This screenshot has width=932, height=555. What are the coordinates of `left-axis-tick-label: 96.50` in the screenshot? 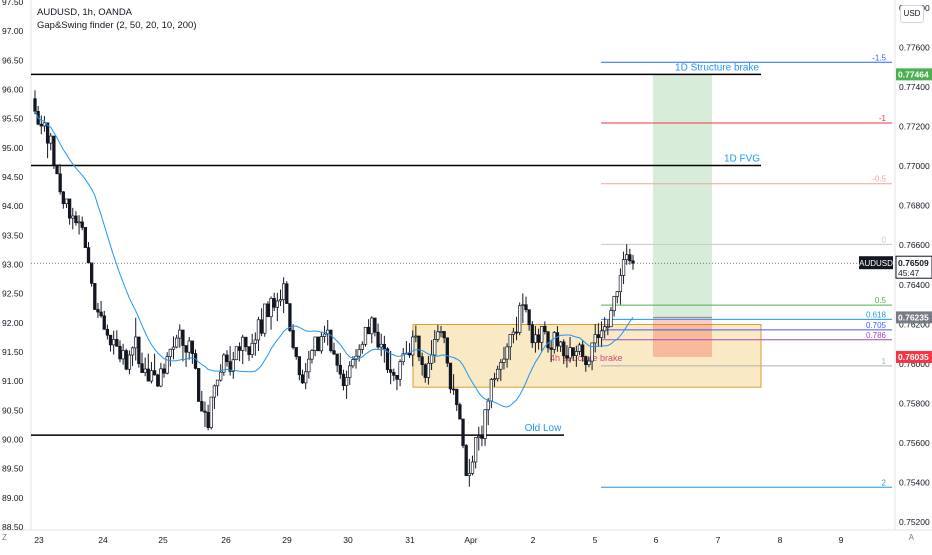 It's located at (13, 60).